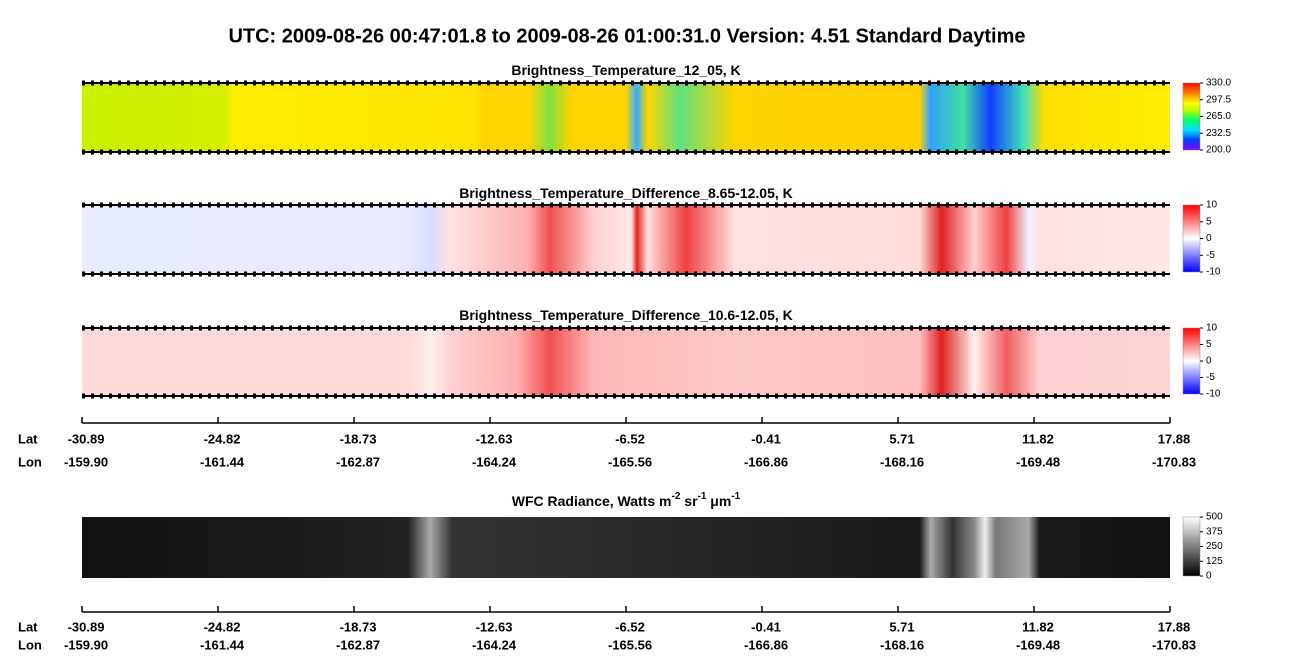 The height and width of the screenshot is (667, 1300). Describe the element at coordinates (1218, 150) in the screenshot. I see `colorbar-label: 200.0` at that location.